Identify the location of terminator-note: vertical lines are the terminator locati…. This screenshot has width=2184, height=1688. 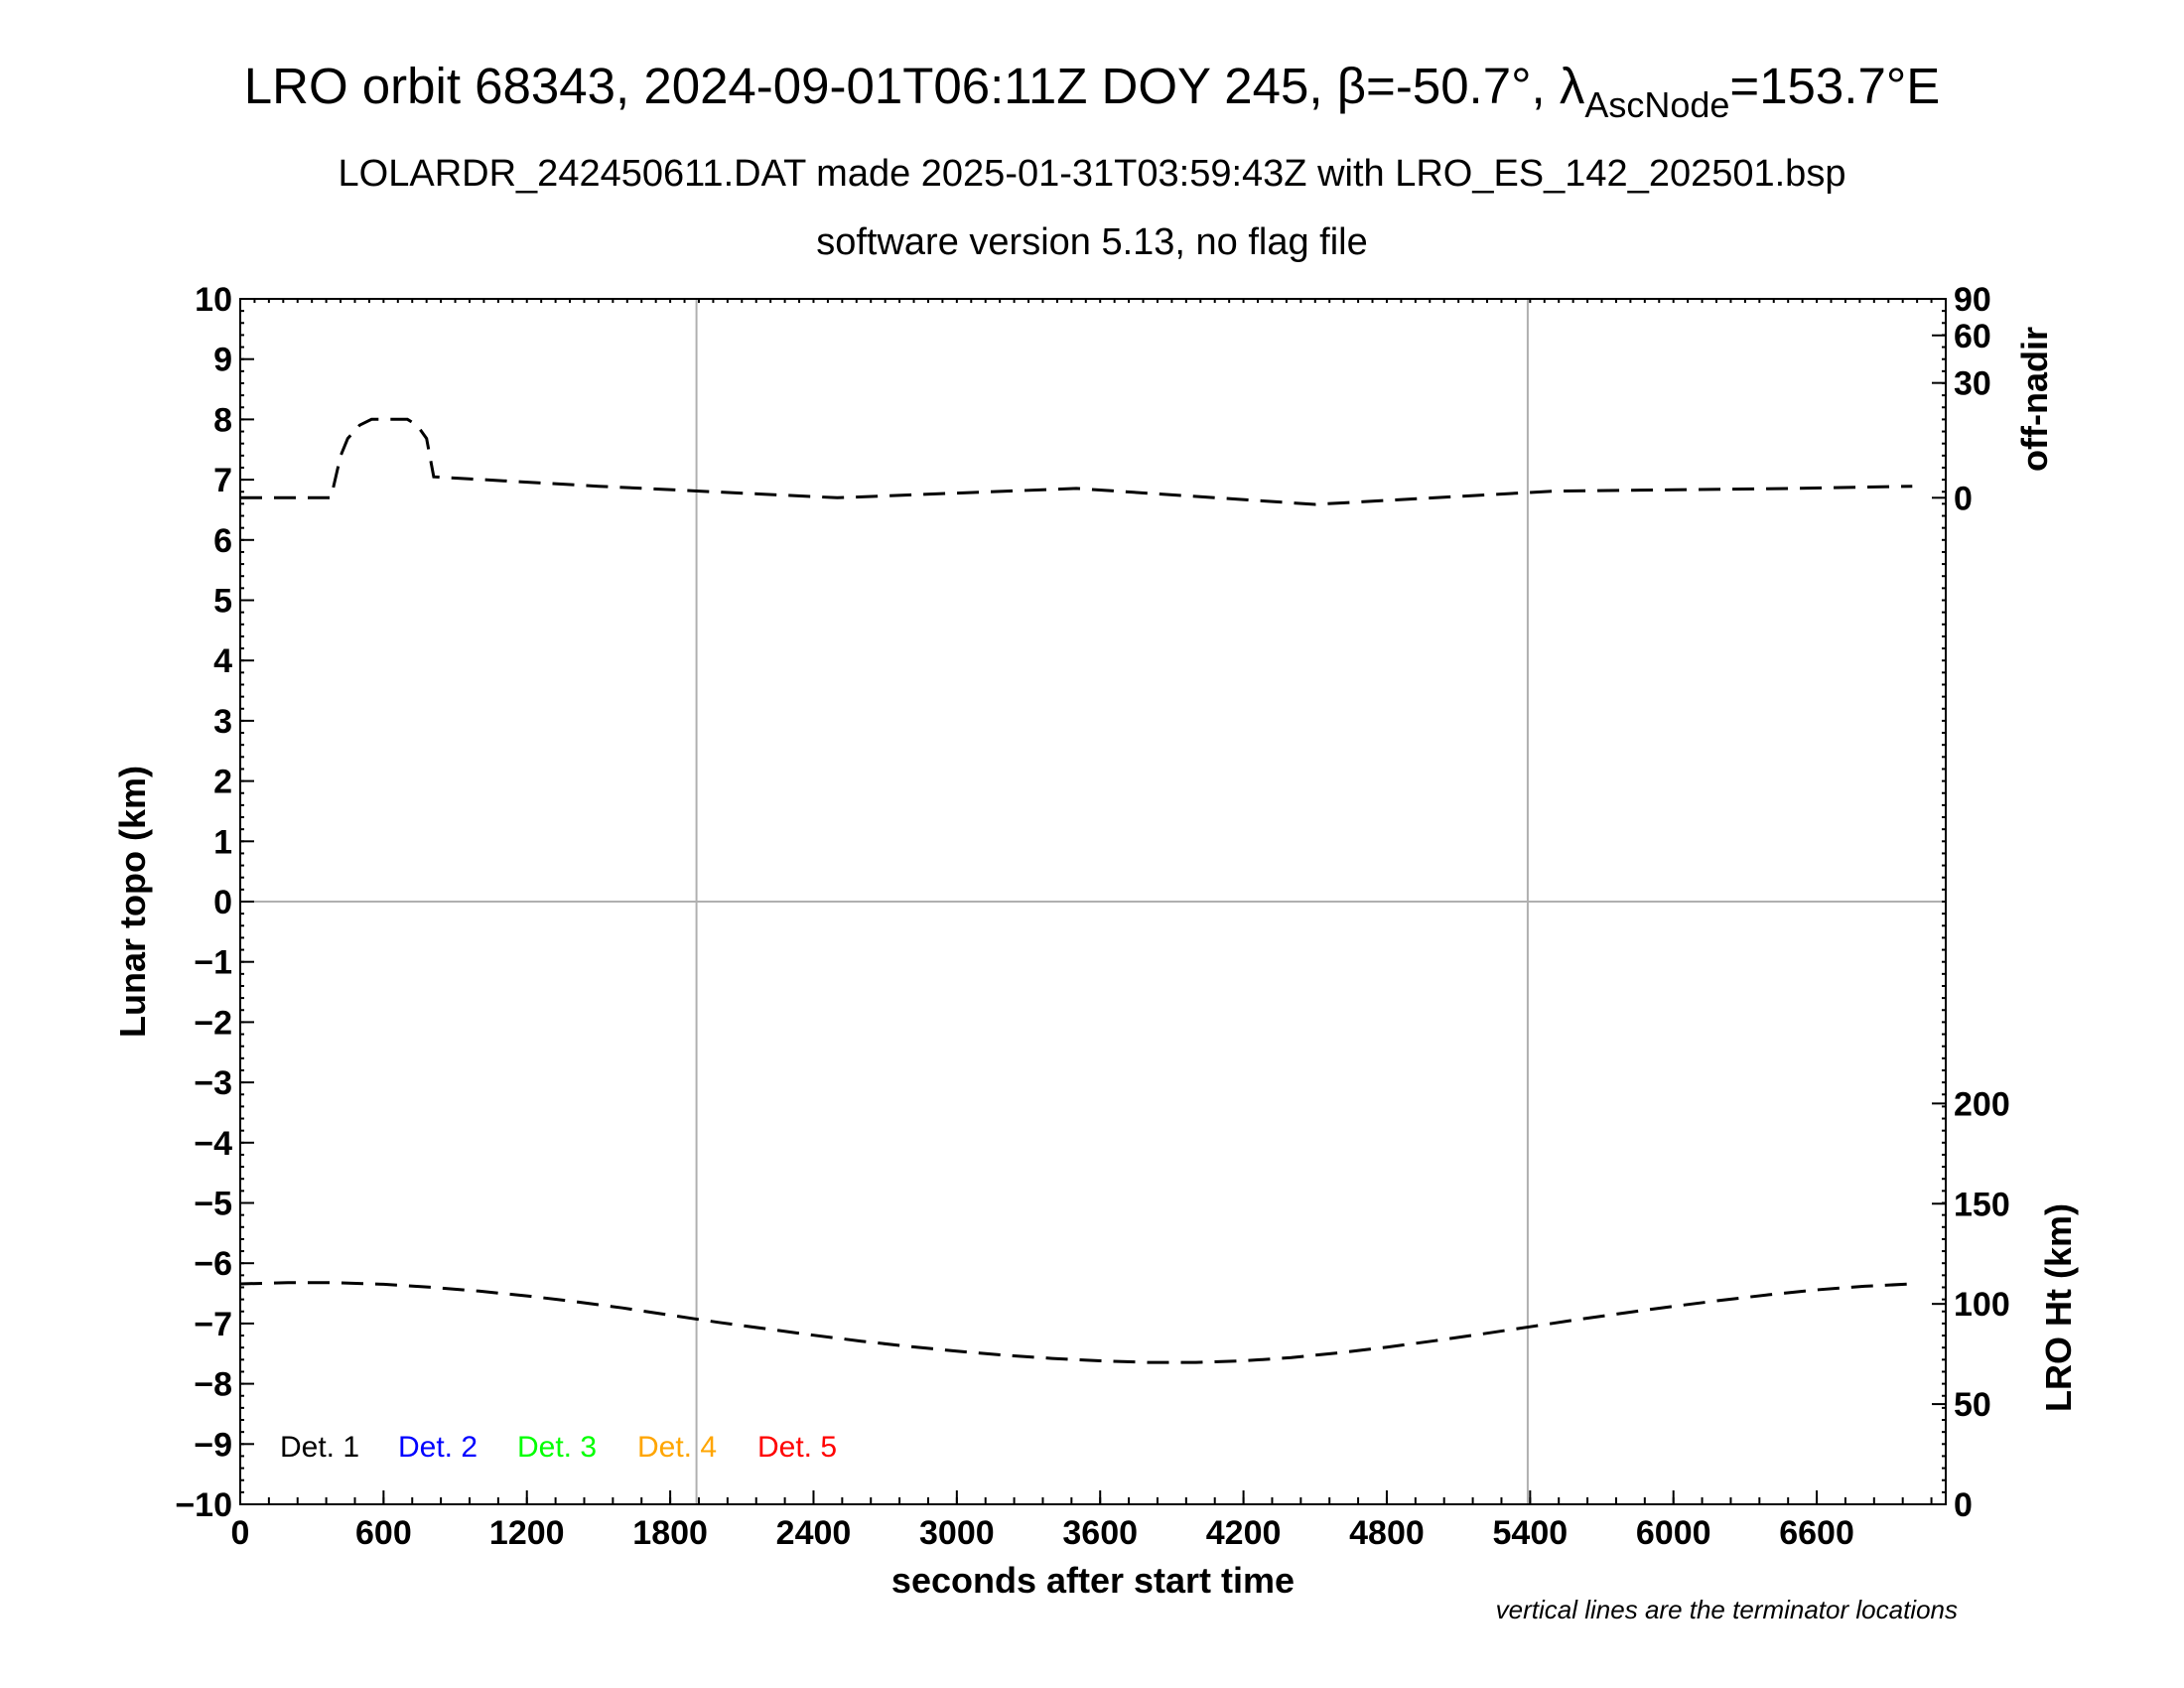
(1727, 1609).